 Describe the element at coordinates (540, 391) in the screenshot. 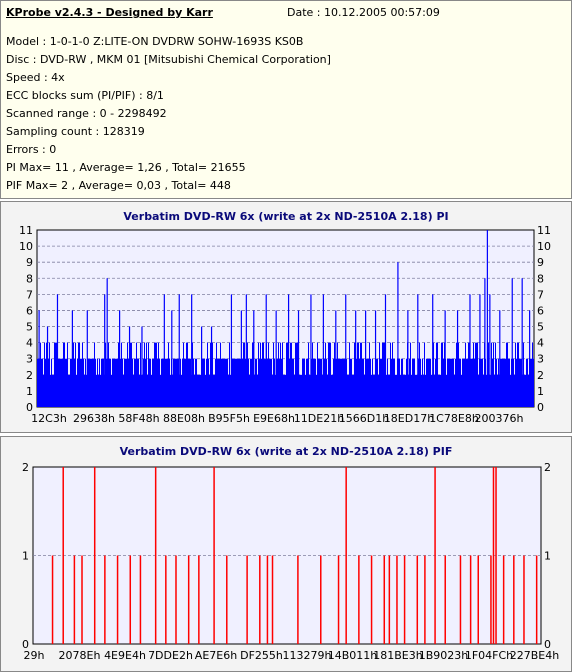

I see `y-tick-label-right: 1` at that location.